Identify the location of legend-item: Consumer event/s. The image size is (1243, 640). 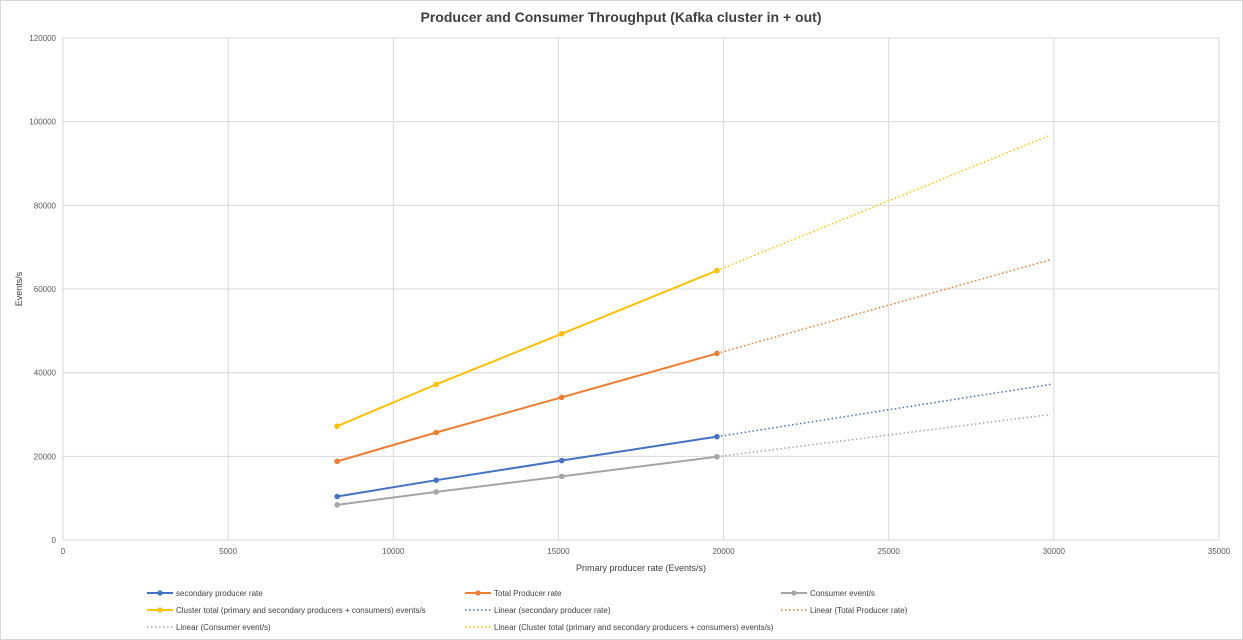
(828, 593).